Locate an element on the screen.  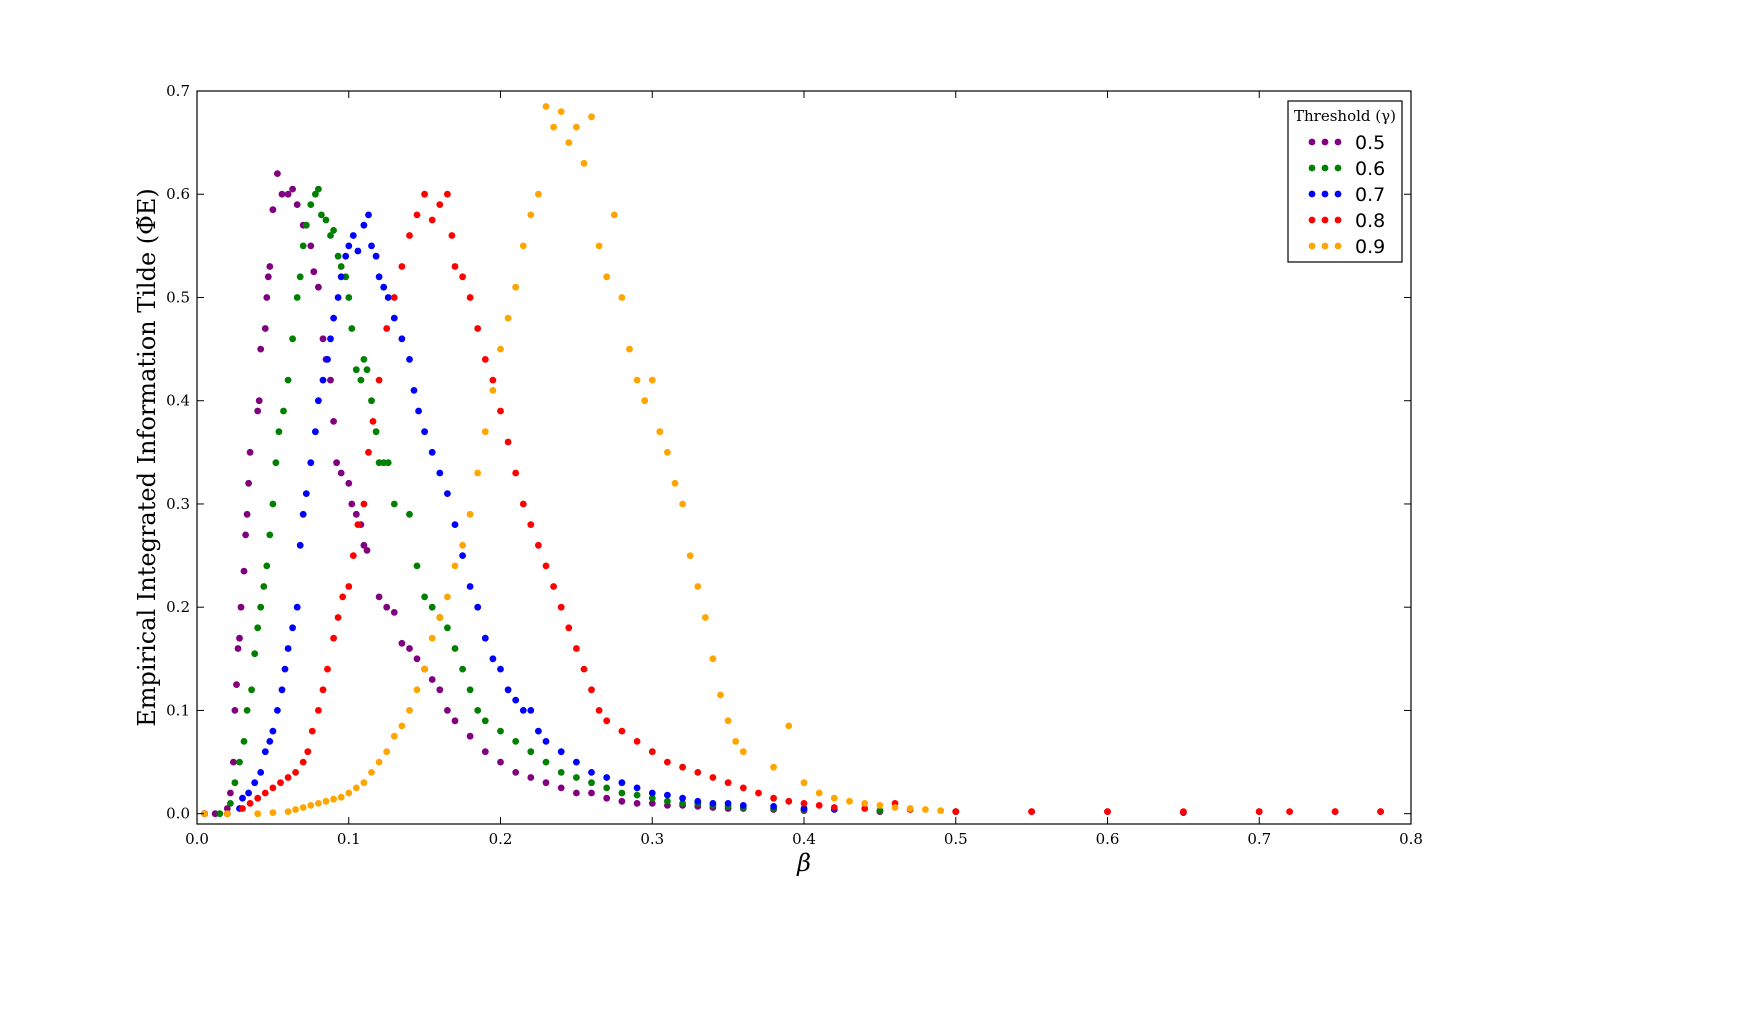
legend-title: Threshold (γ) is located at coordinates (1345, 116).